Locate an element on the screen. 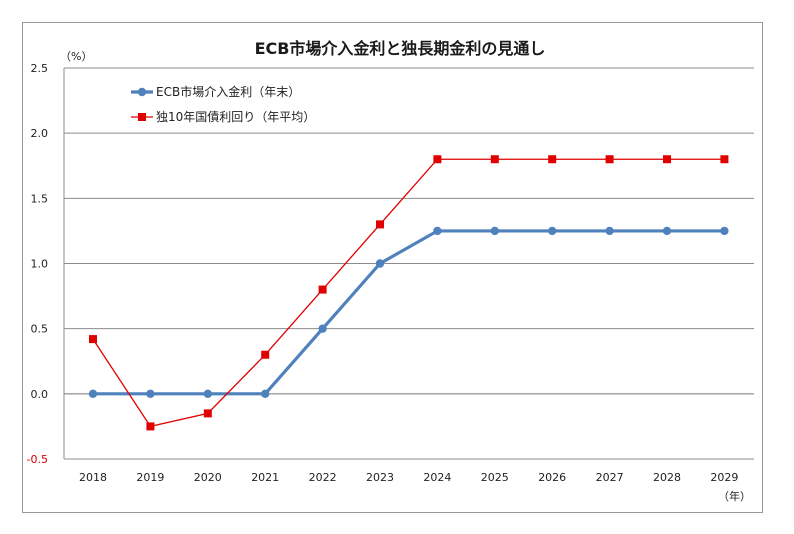 This screenshot has width=794, height=534. x-tick-label: 2028 is located at coordinates (667, 477).